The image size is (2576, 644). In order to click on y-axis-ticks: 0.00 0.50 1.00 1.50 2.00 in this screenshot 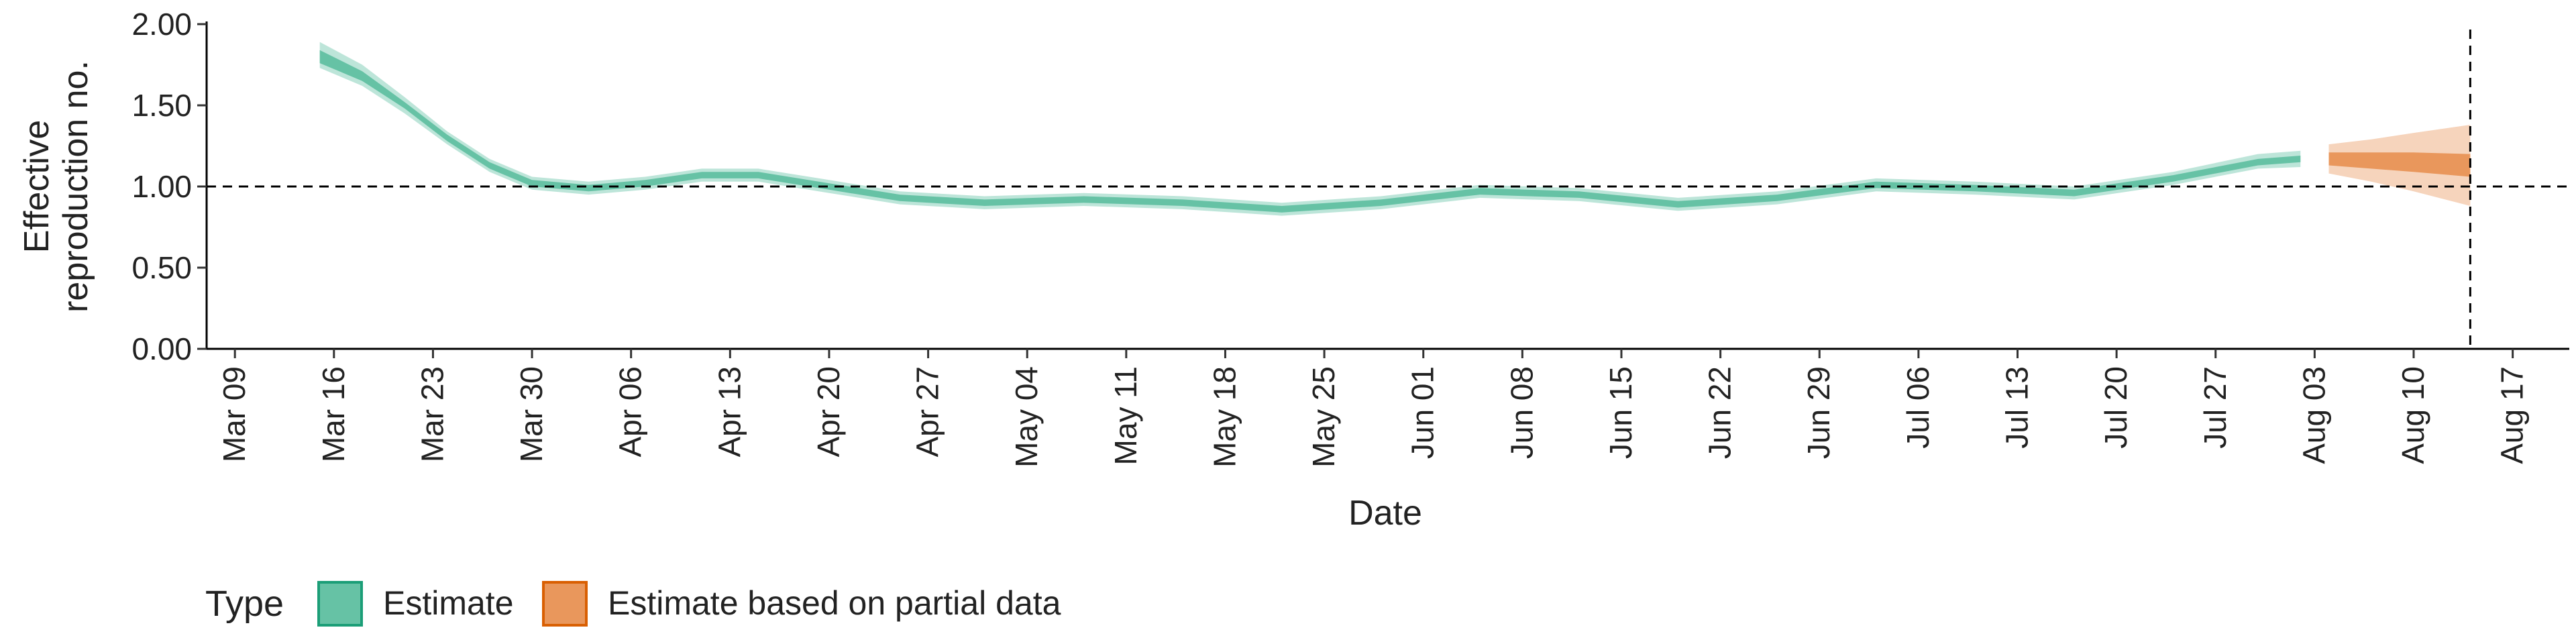, I will do `click(169, 186)`.